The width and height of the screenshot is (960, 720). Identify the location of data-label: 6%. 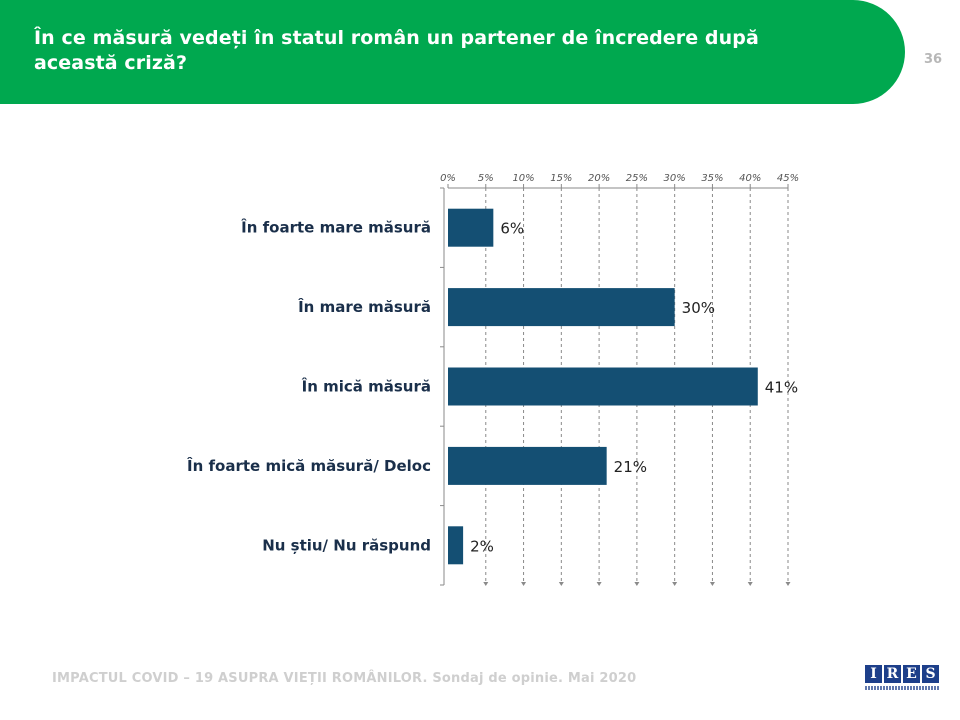
(512, 229).